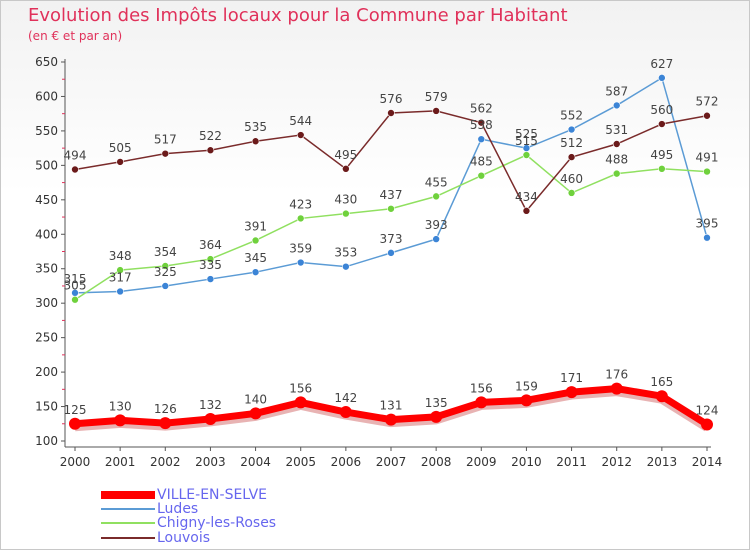 The height and width of the screenshot is (550, 750). Describe the element at coordinates (165, 140) in the screenshot. I see `data-label-louvois: 517` at that location.